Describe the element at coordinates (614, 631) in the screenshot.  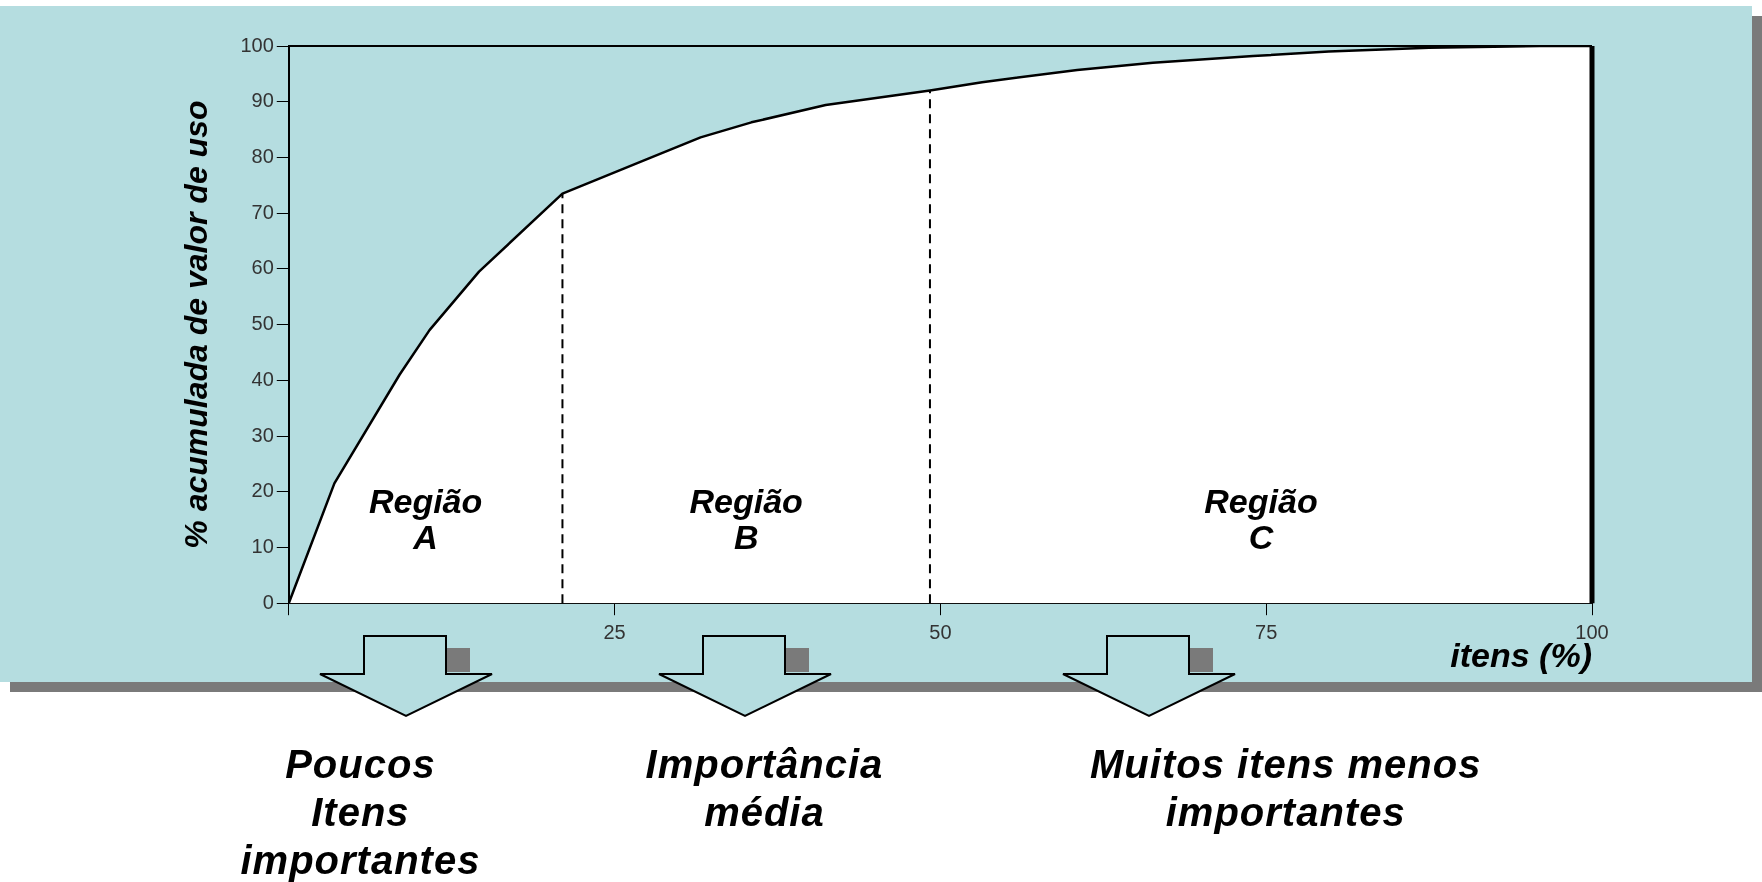
I see `x-tick-label: 25` at that location.